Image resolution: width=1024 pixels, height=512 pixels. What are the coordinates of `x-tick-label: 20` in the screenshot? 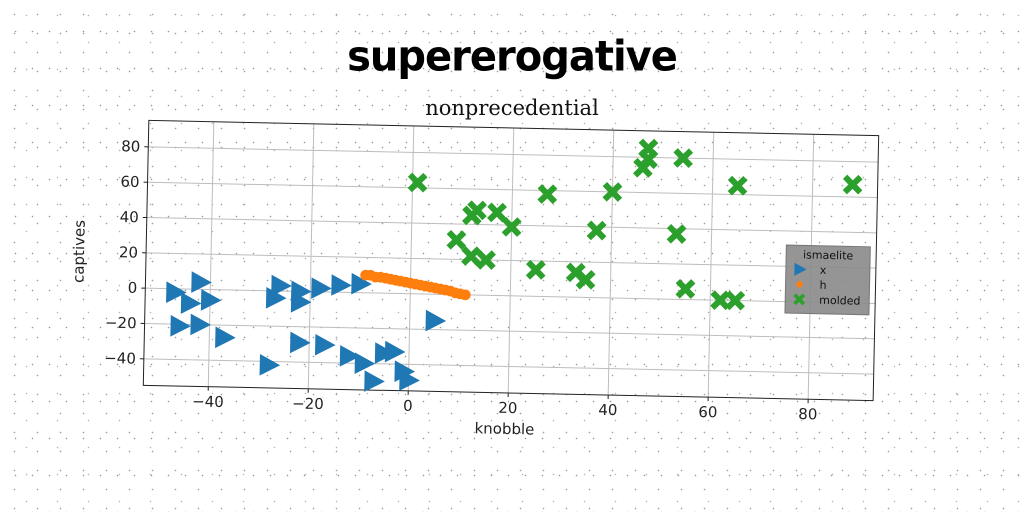 It's located at (507, 408).